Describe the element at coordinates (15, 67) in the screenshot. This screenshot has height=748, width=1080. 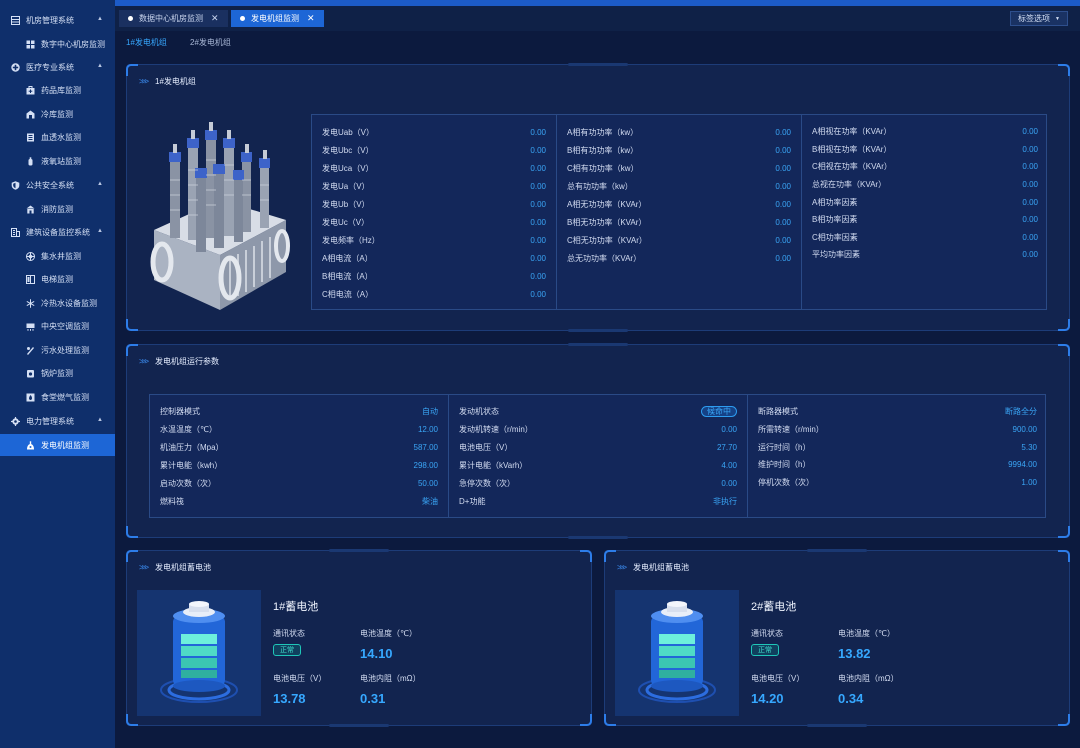
I see `medical-cross-icon` at that location.